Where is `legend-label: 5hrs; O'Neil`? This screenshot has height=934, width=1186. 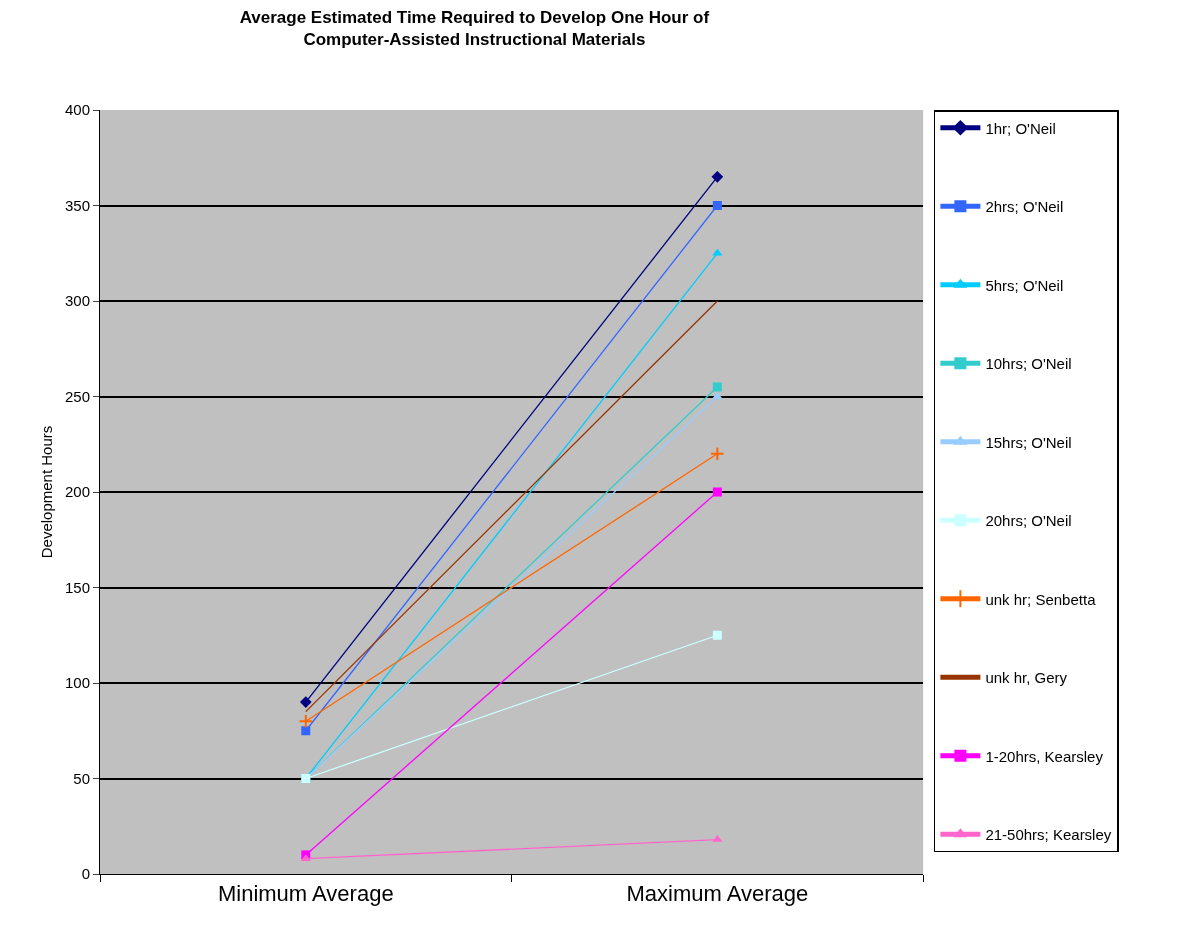
legend-label: 5hrs; O'Neil is located at coordinates (1024, 285).